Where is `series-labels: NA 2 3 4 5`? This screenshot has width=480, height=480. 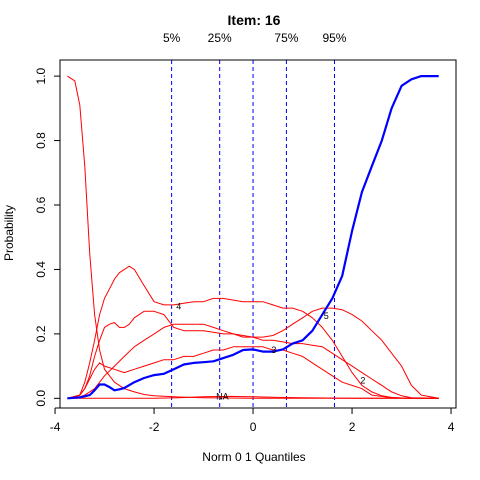 series-labels: NA 2 3 4 5 is located at coordinates (270, 352).